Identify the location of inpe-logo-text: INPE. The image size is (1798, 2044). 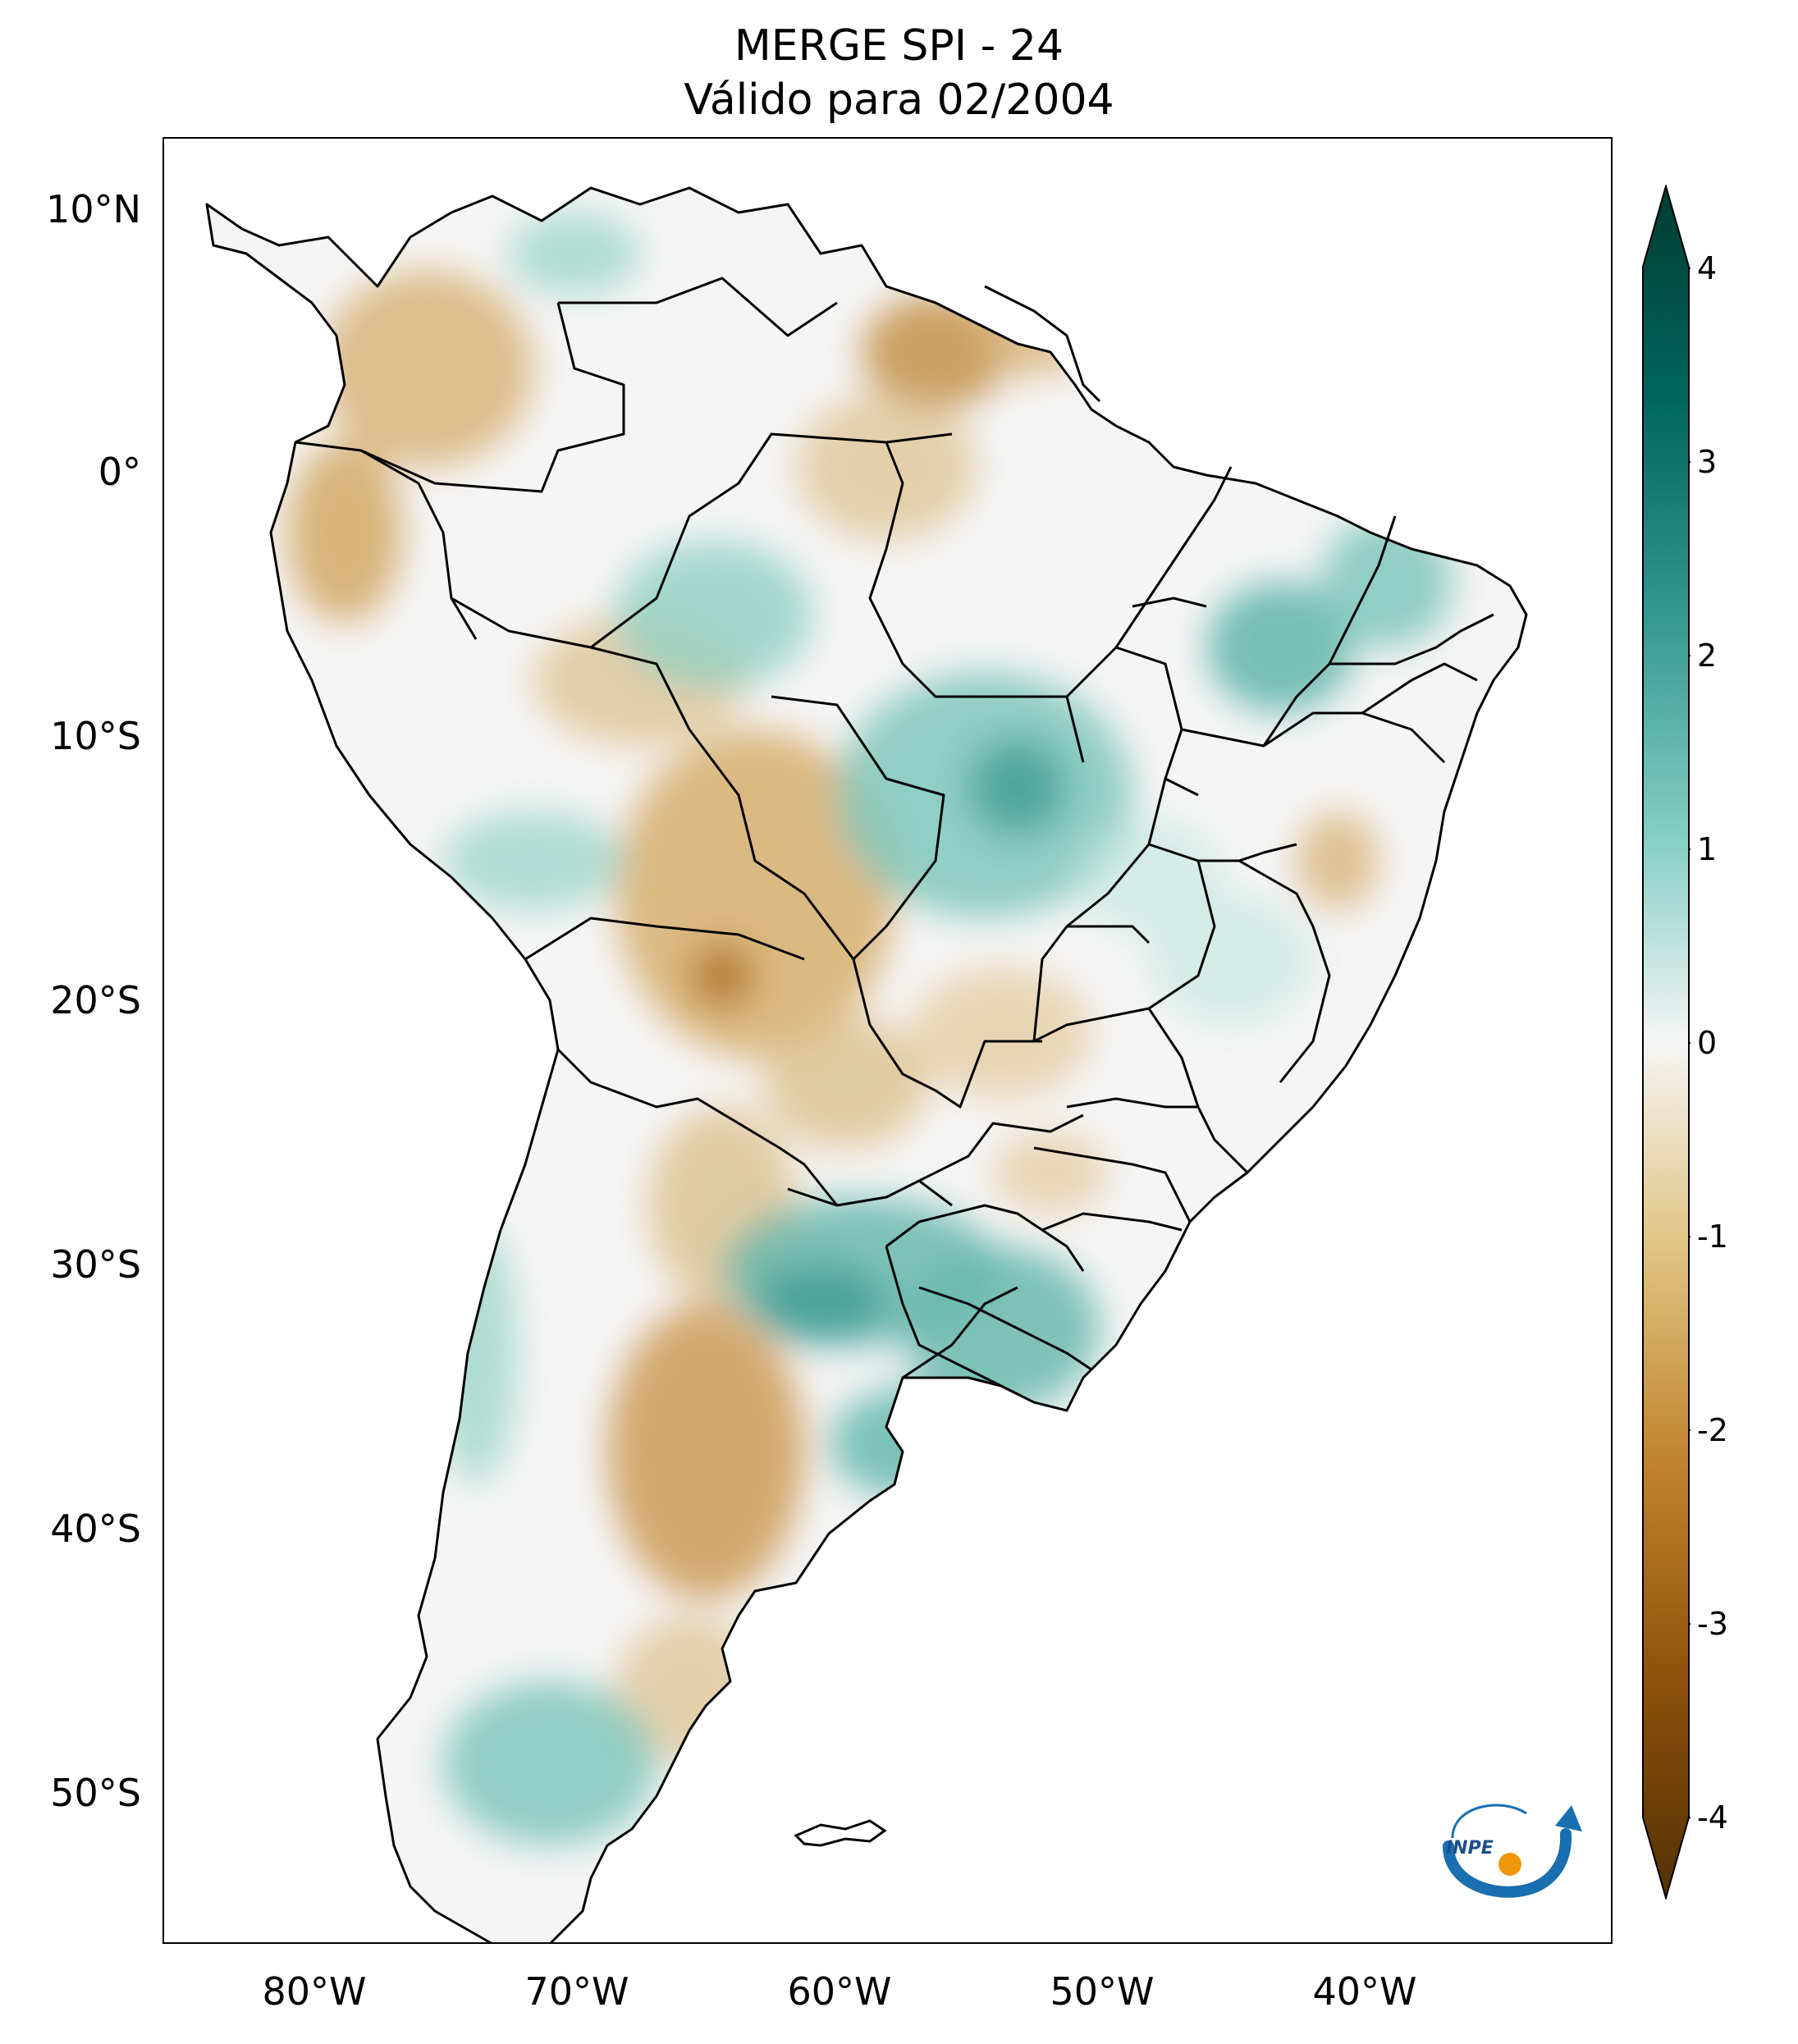
(1470, 1848).